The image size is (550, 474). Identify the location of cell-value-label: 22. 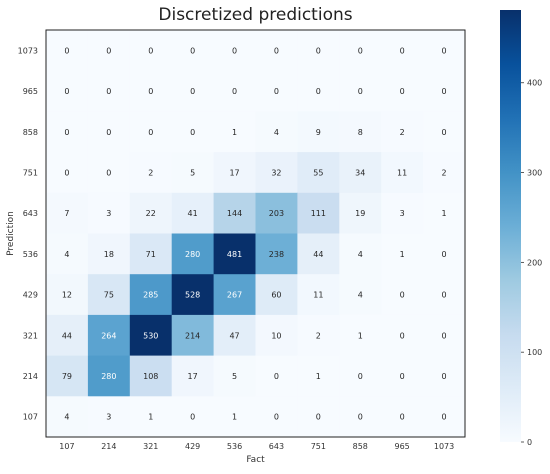
(151, 213).